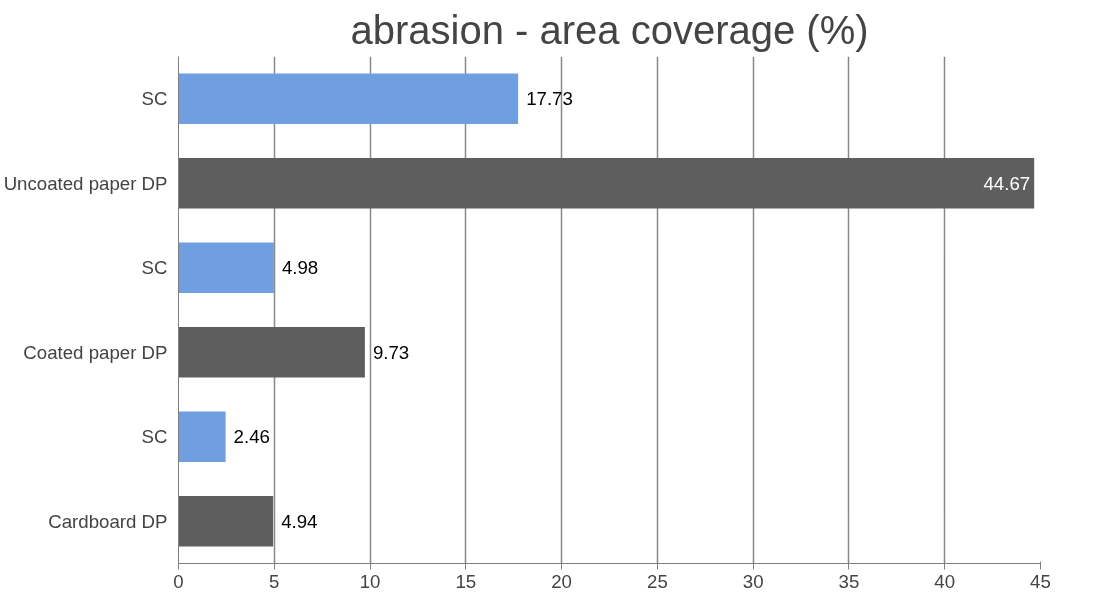  Describe the element at coordinates (85, 183) in the screenshot. I see `y-tick-label: Uncoated paper DP` at that location.